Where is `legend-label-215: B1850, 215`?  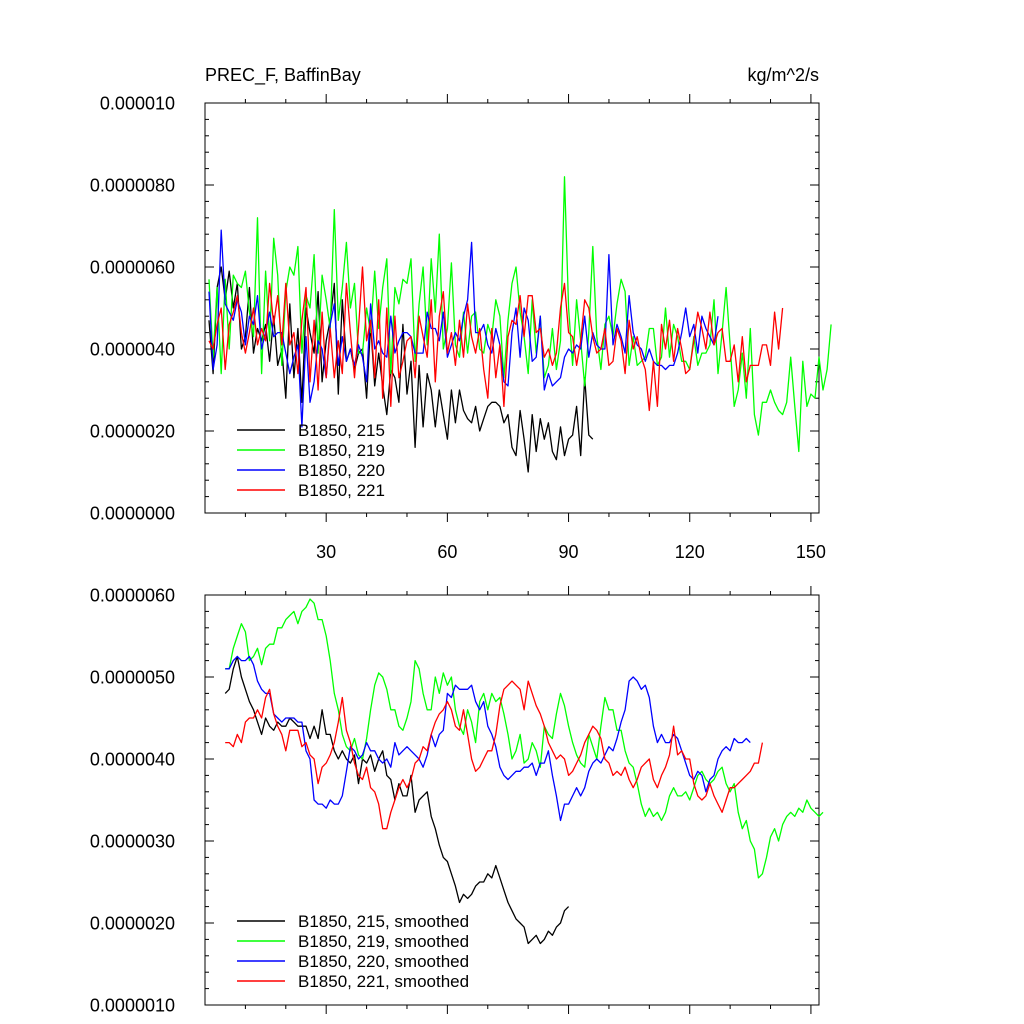
legend-label-215: B1850, 215 is located at coordinates (341, 430).